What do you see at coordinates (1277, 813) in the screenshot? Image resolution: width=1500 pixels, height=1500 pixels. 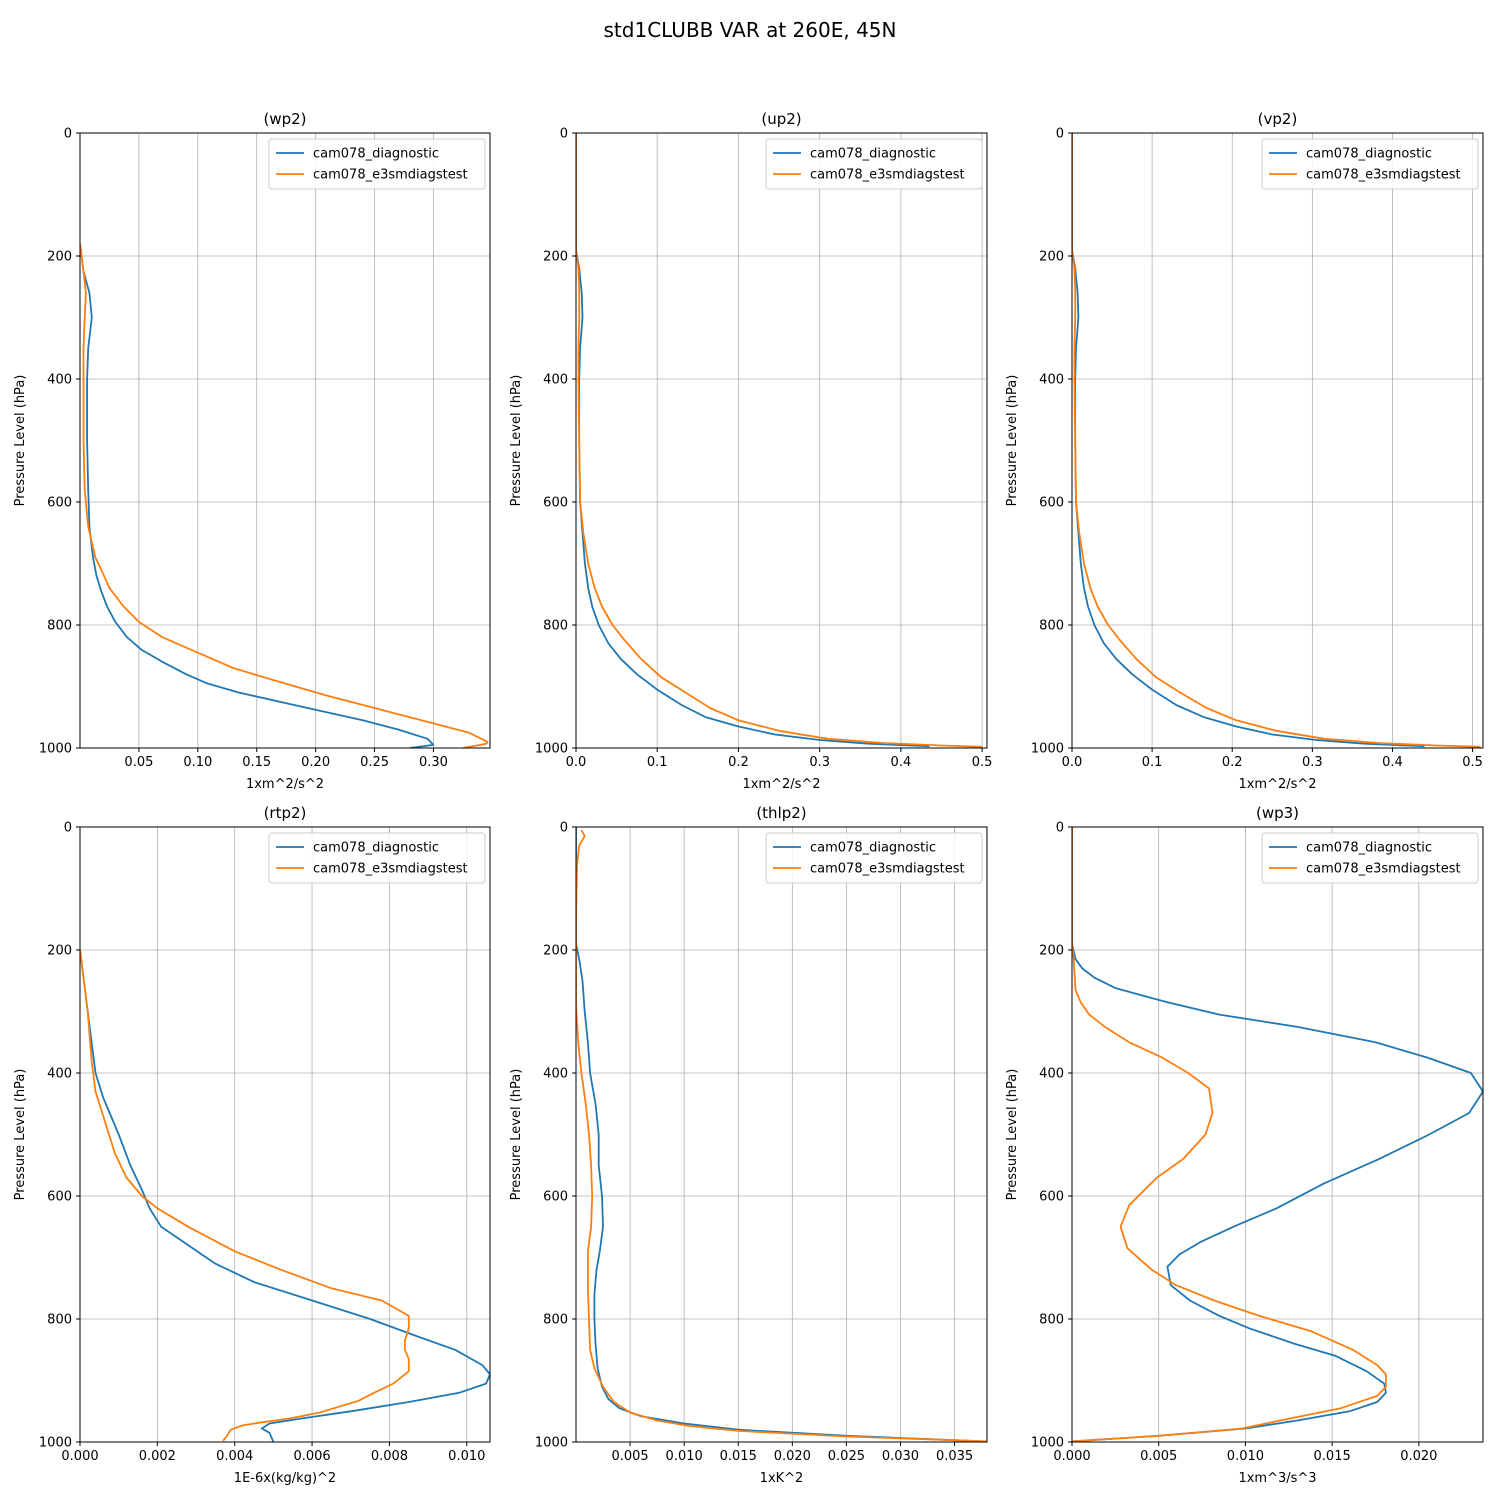 I see `subplot-title: (wp3)` at bounding box center [1277, 813].